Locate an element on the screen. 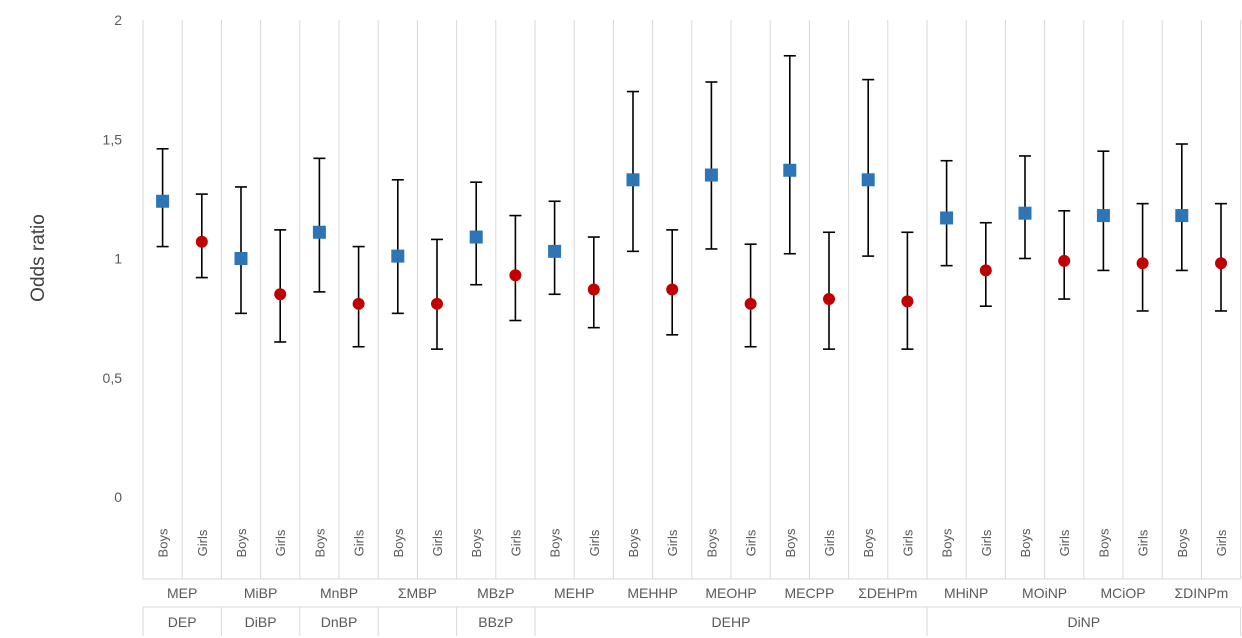 This screenshot has width=1242, height=638. y-tick-label: 2 is located at coordinates (118, 20).